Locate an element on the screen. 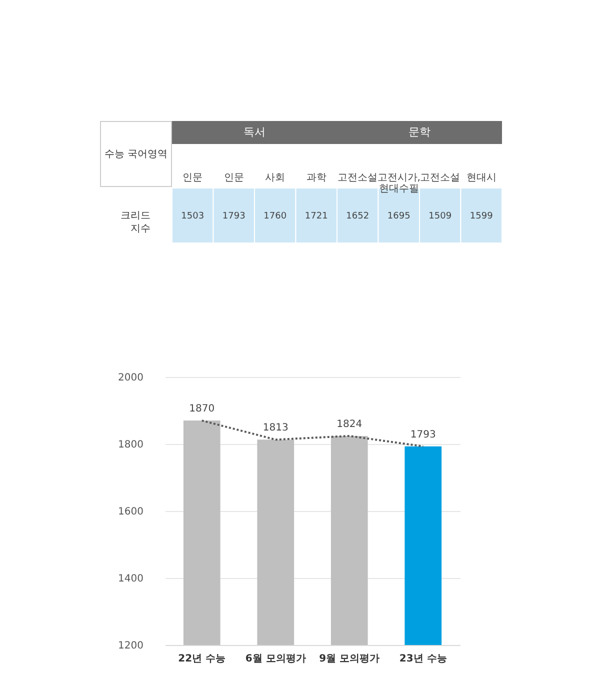  data-label: 1599 is located at coordinates (482, 217).